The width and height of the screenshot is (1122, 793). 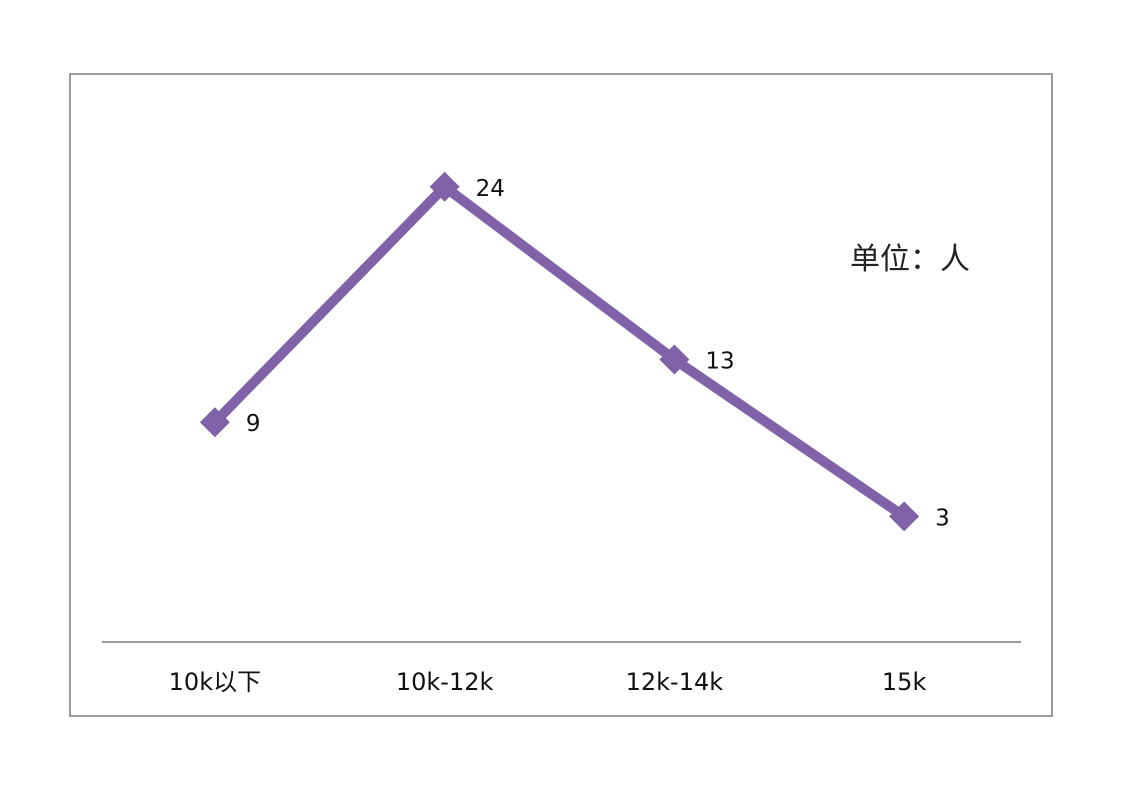 I want to click on x-tick-label: 10k以下, so click(x=215, y=682).